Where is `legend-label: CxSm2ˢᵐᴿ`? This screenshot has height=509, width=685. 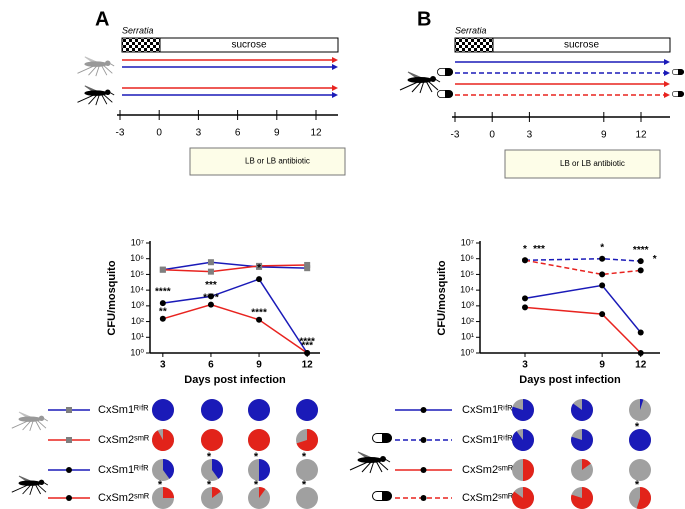
legend-label: CxSm2ˢᵐᴿ is located at coordinates (487, 470).